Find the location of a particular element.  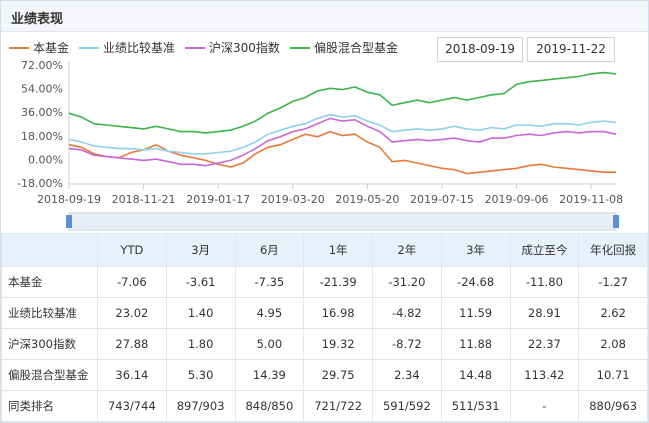

table-cell: 1.40 is located at coordinates (200, 313).